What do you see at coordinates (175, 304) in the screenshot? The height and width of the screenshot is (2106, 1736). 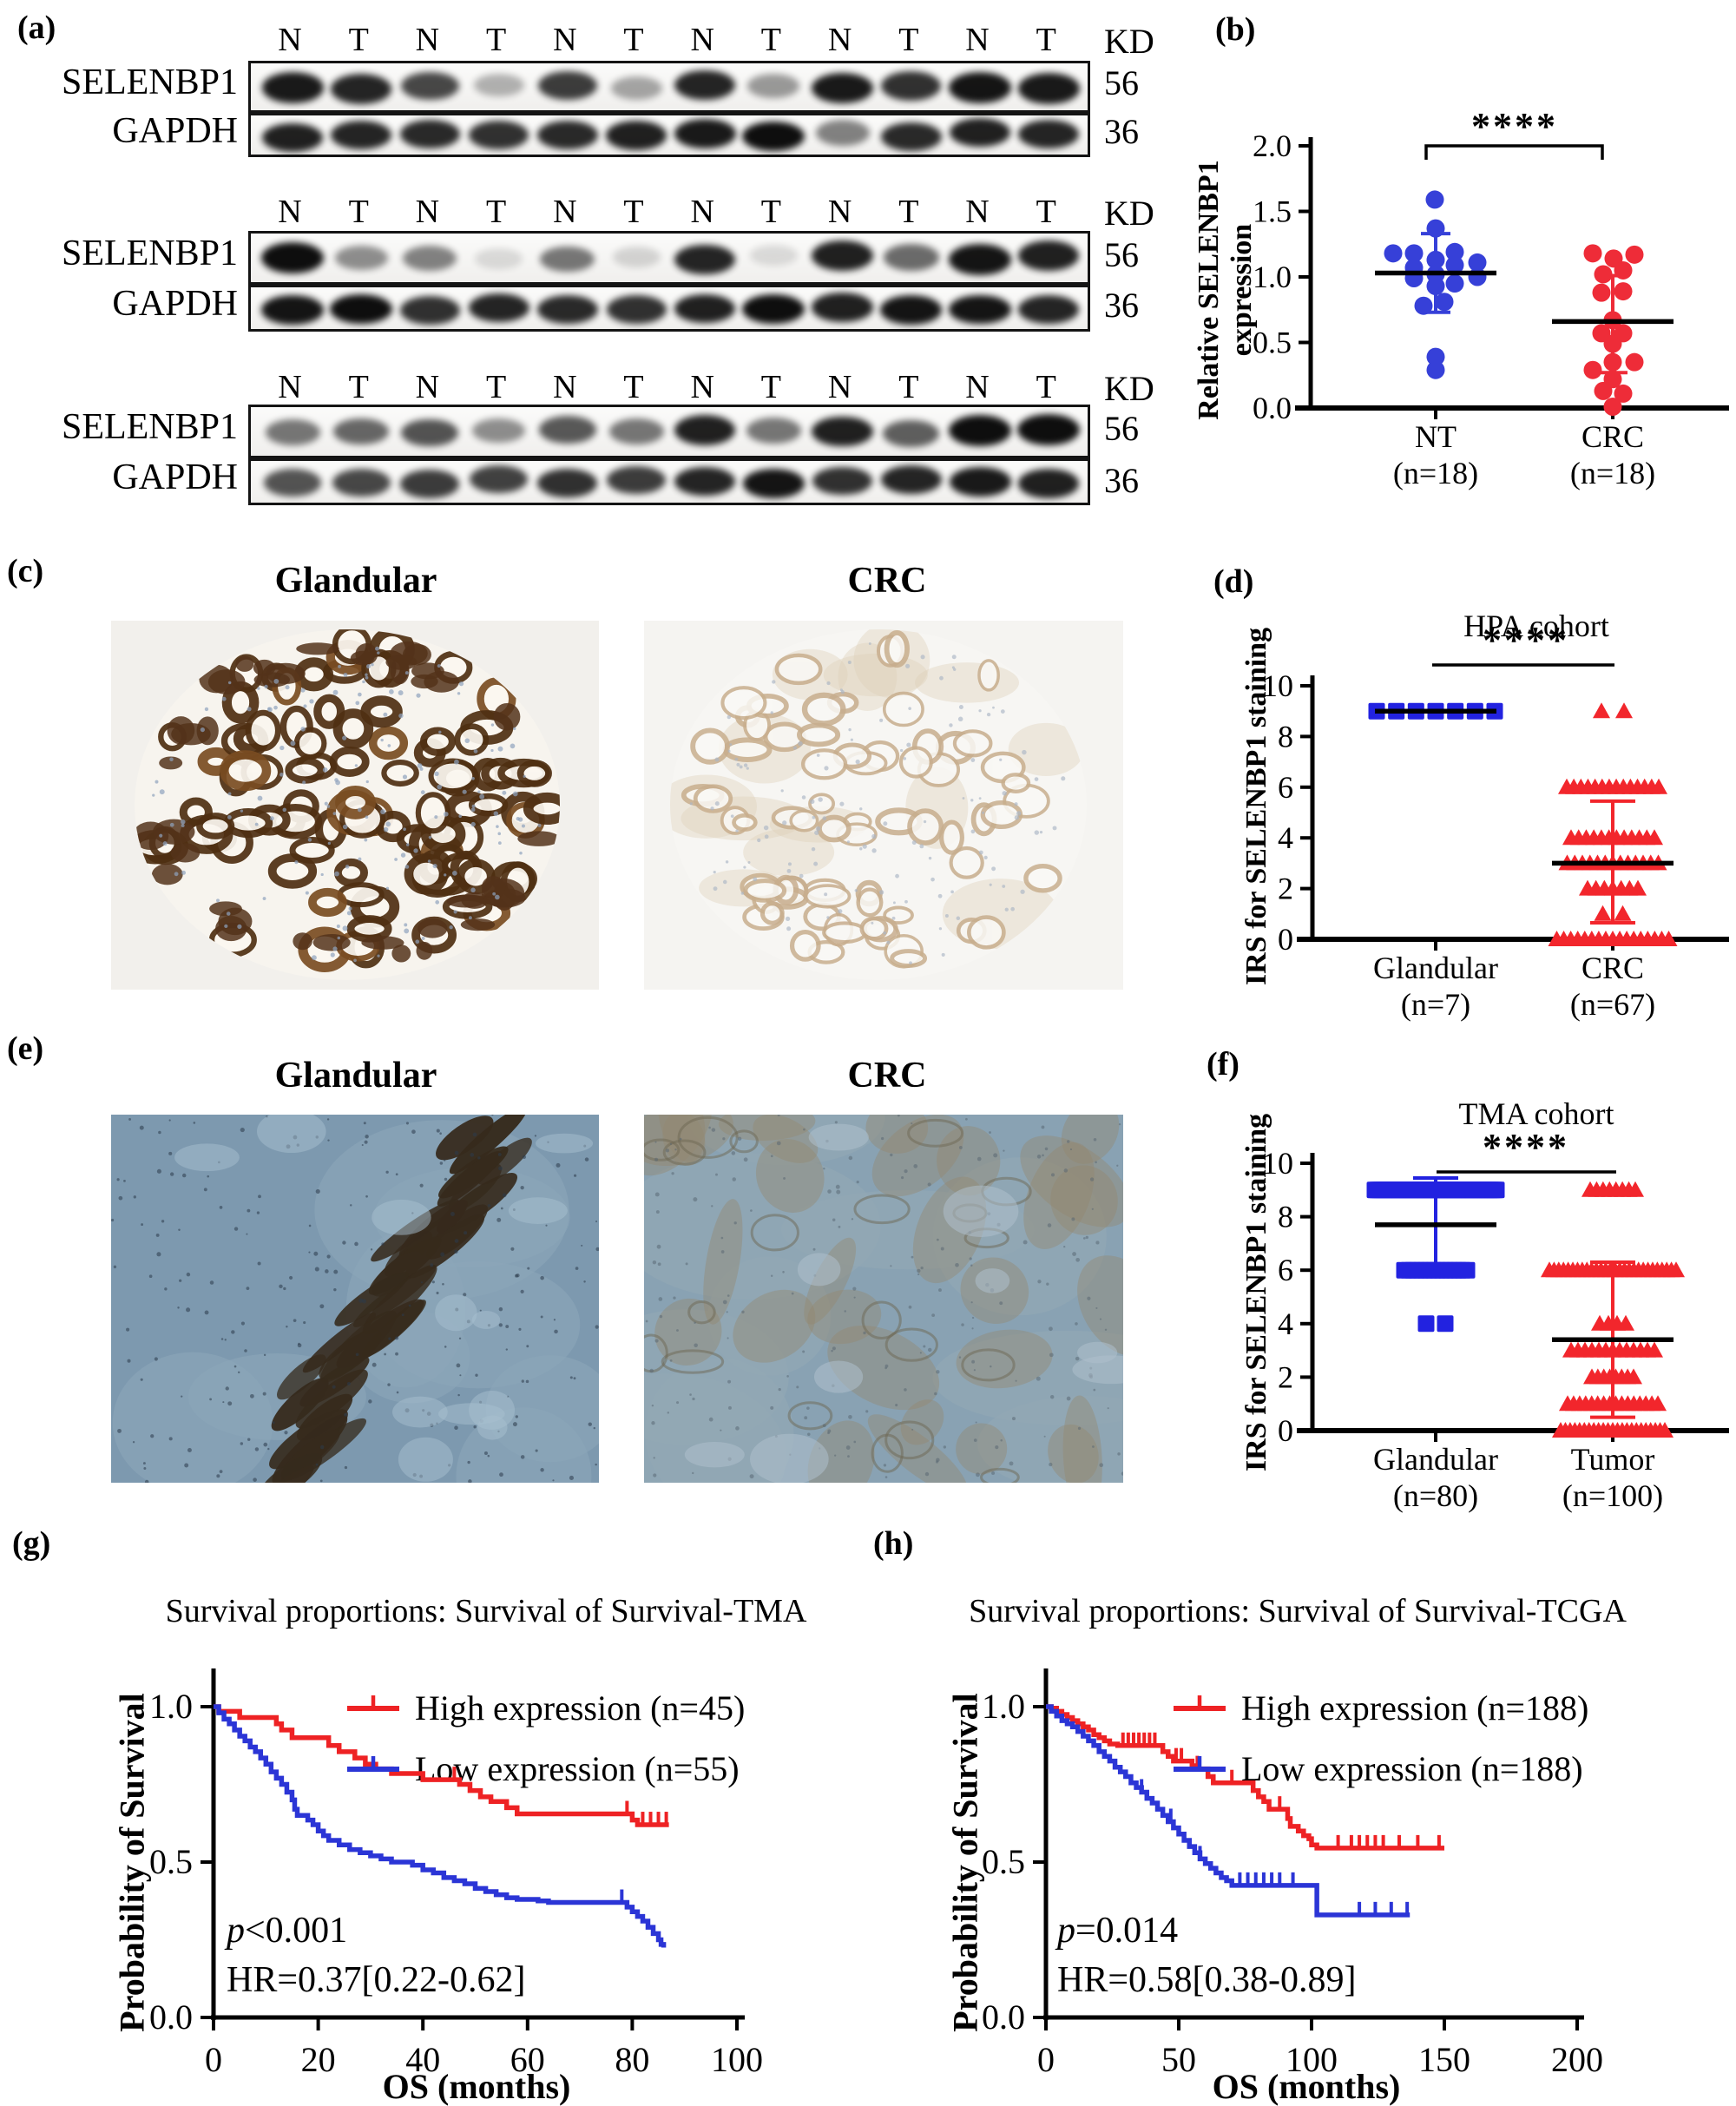 I see `blot-row-label: GAPDH` at bounding box center [175, 304].